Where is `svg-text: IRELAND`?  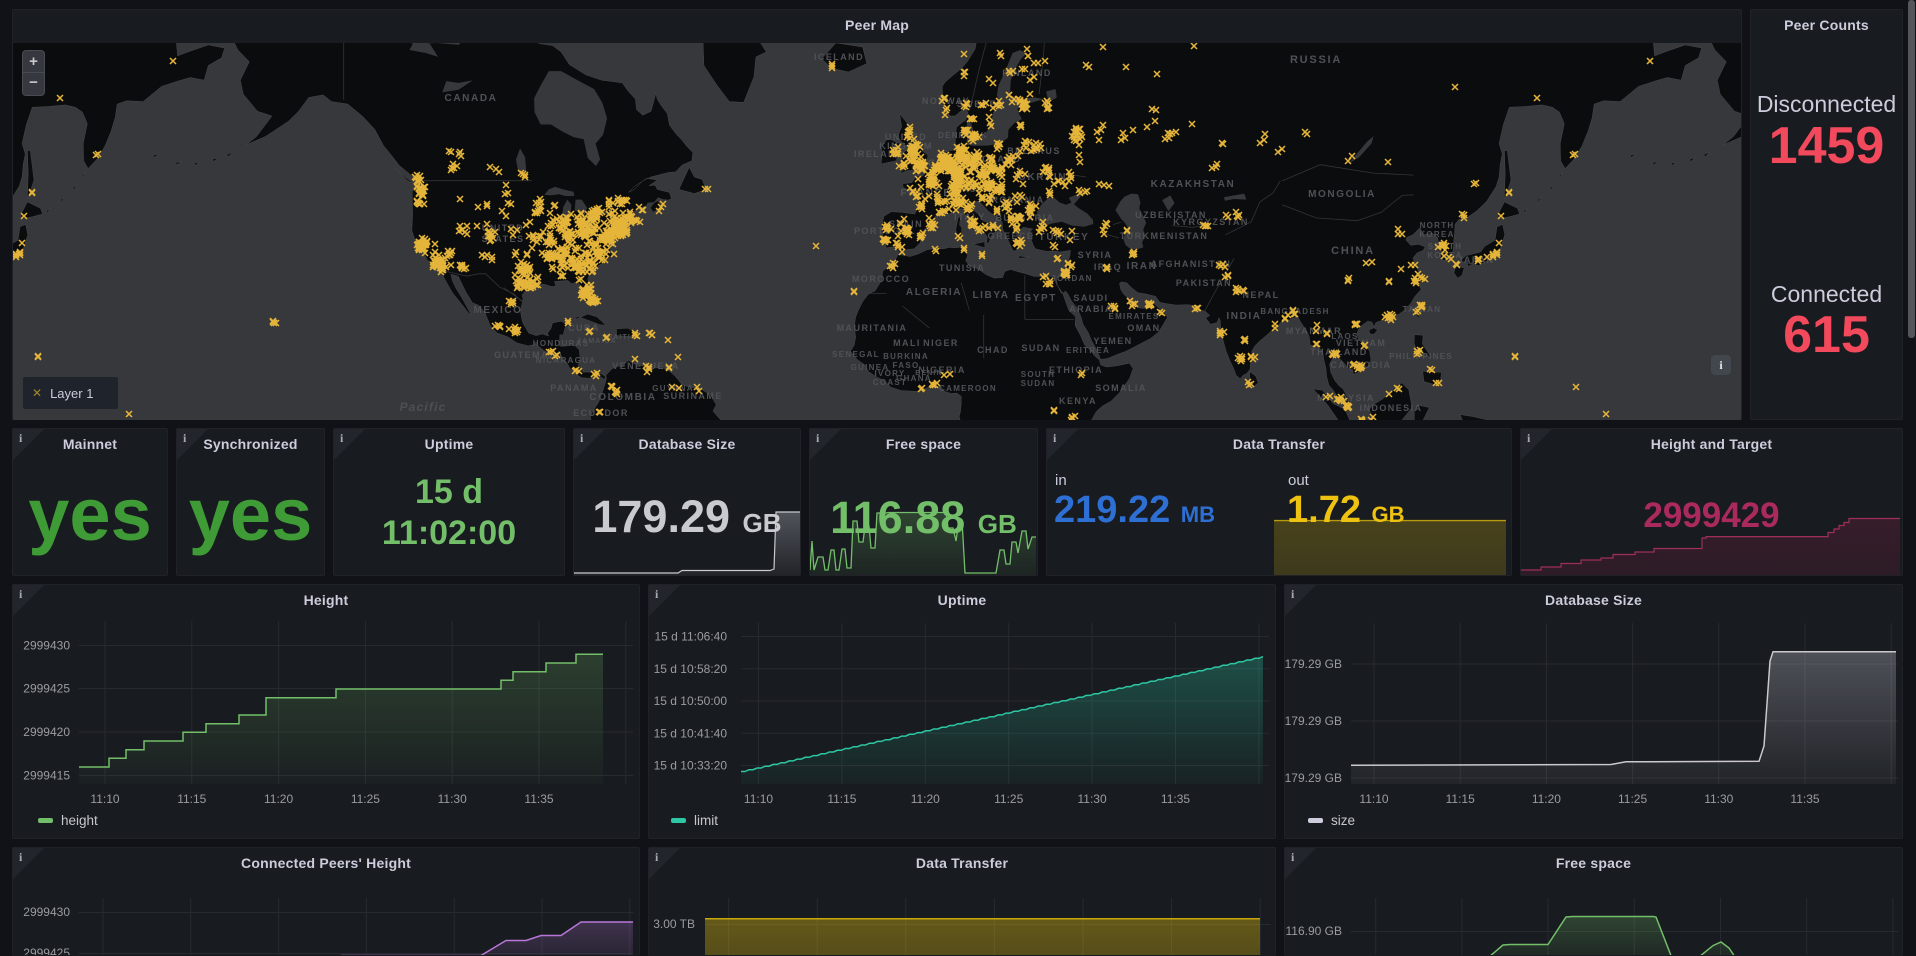
svg-text: IRELAND is located at coordinates (879, 154).